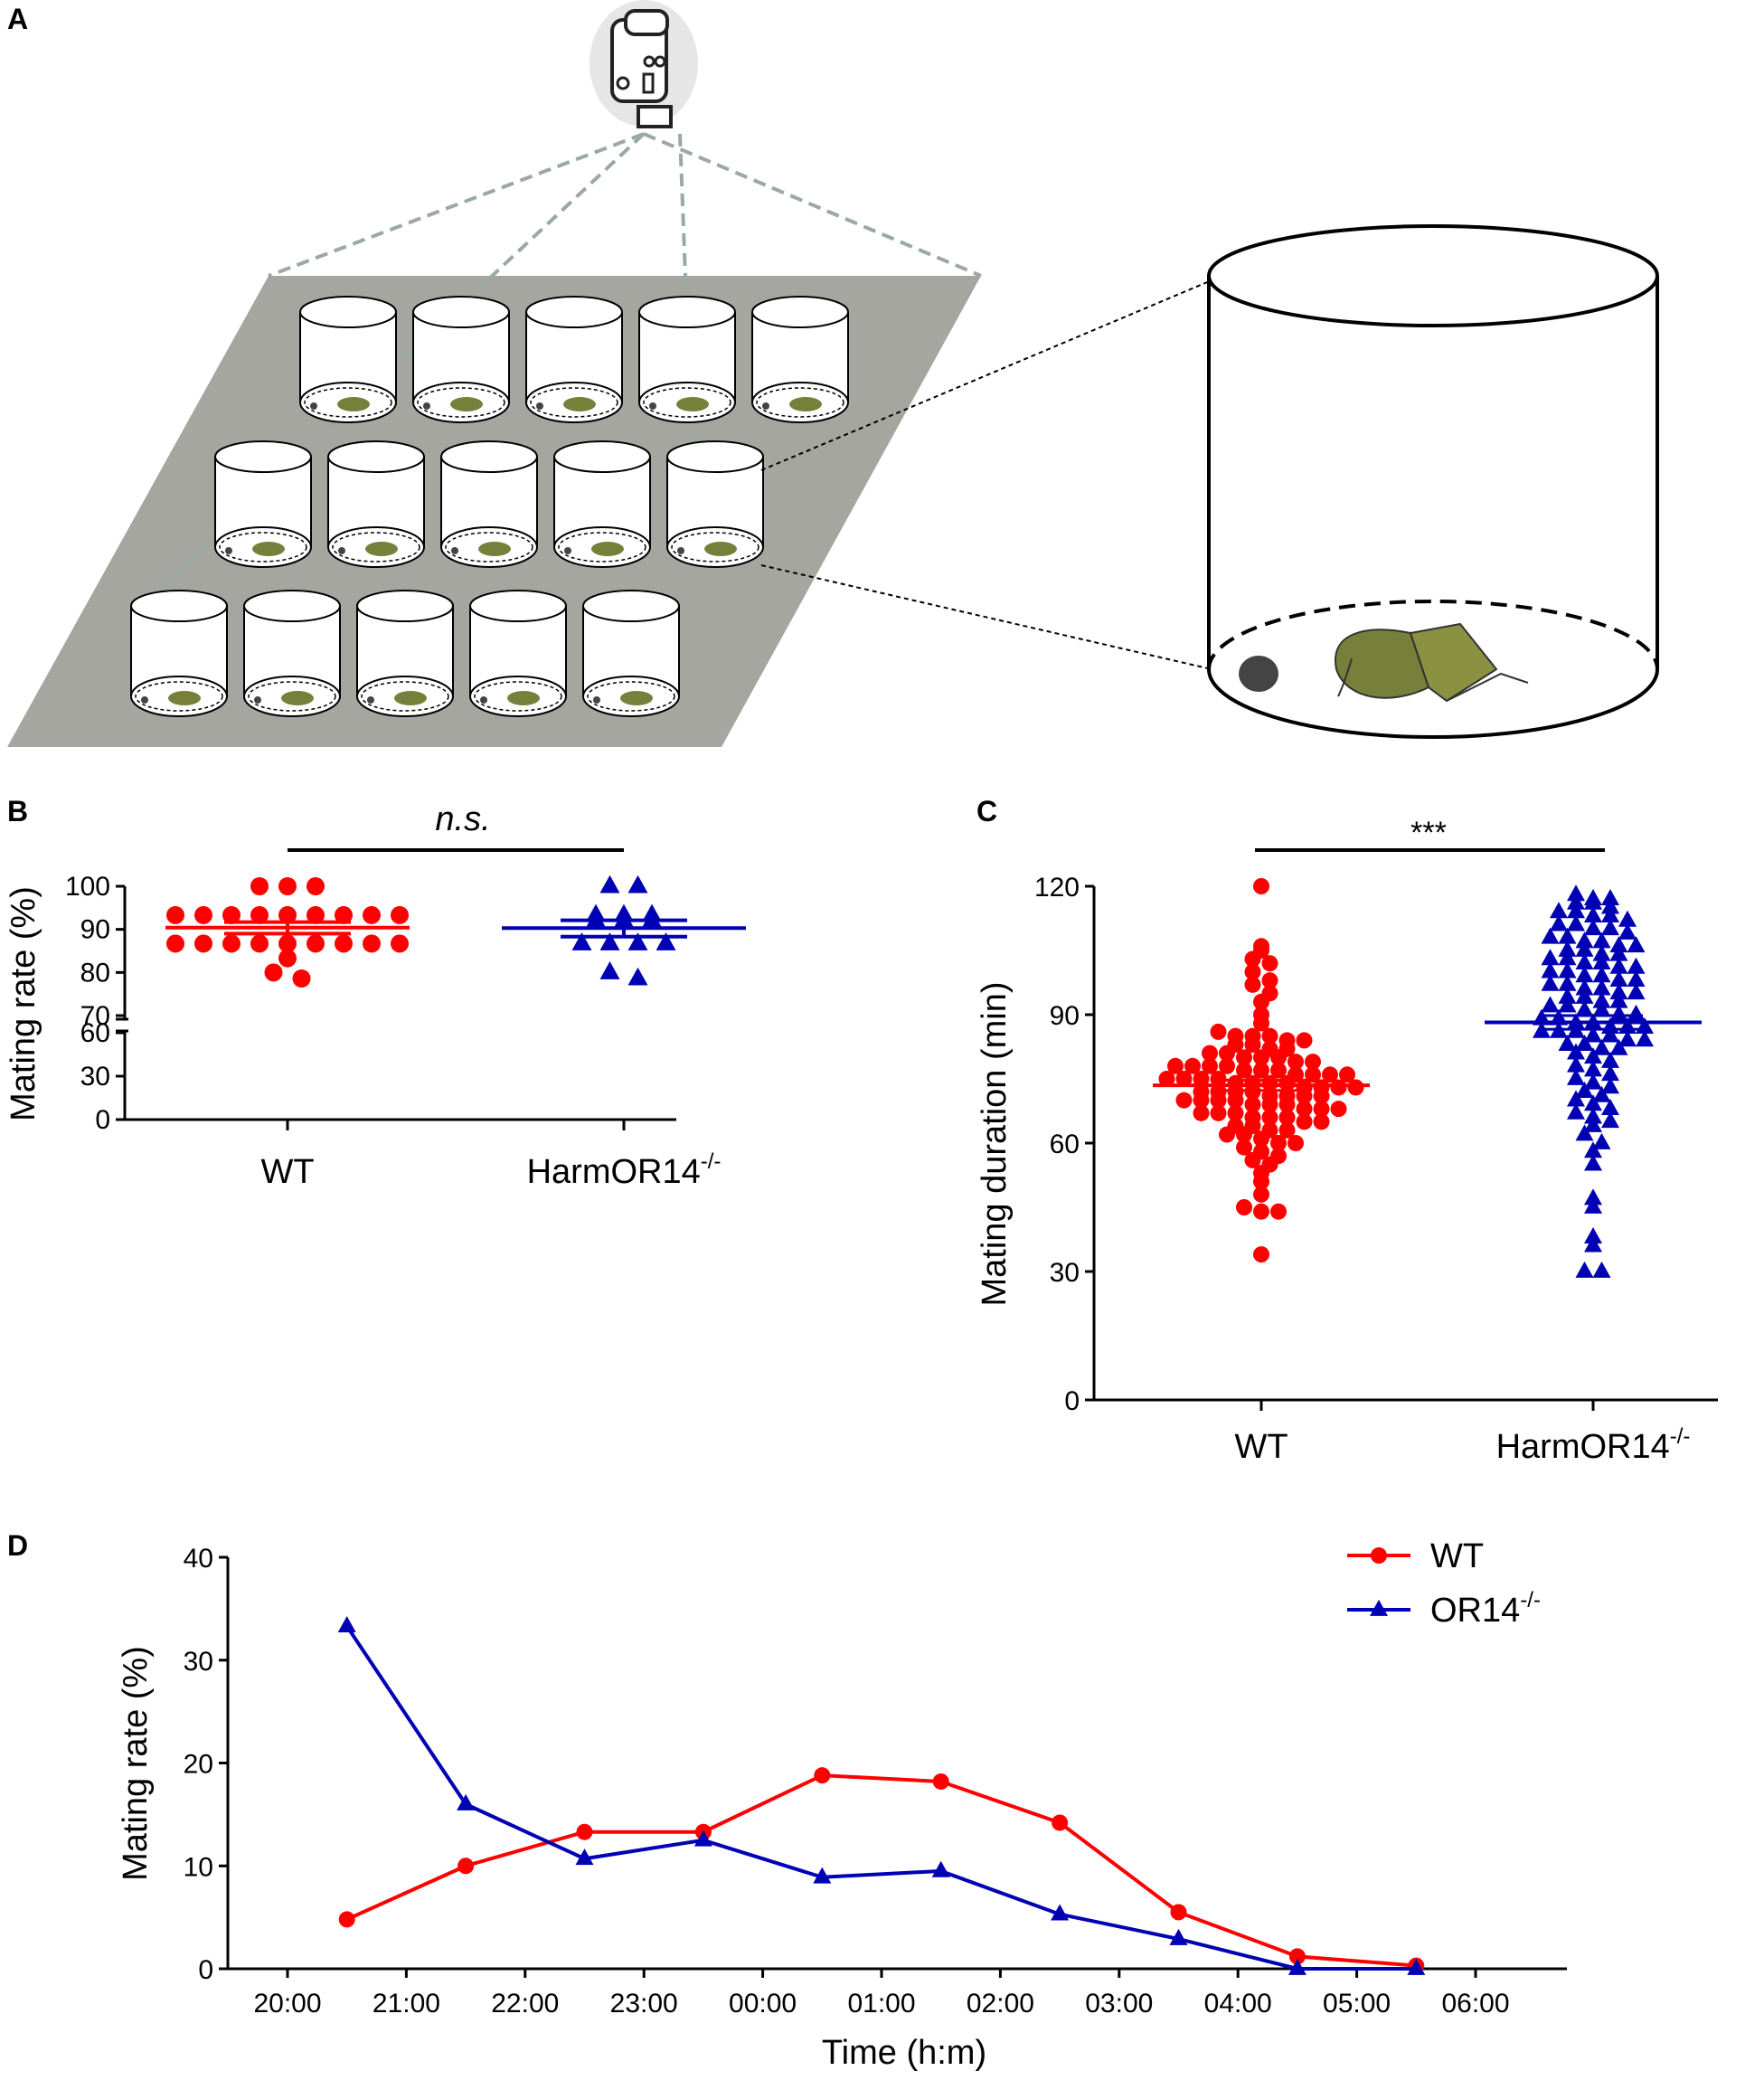 This screenshot has width=1764, height=2080. What do you see at coordinates (1444, 1584) in the screenshot?
I see `d-legend: WT OR14-/-` at bounding box center [1444, 1584].